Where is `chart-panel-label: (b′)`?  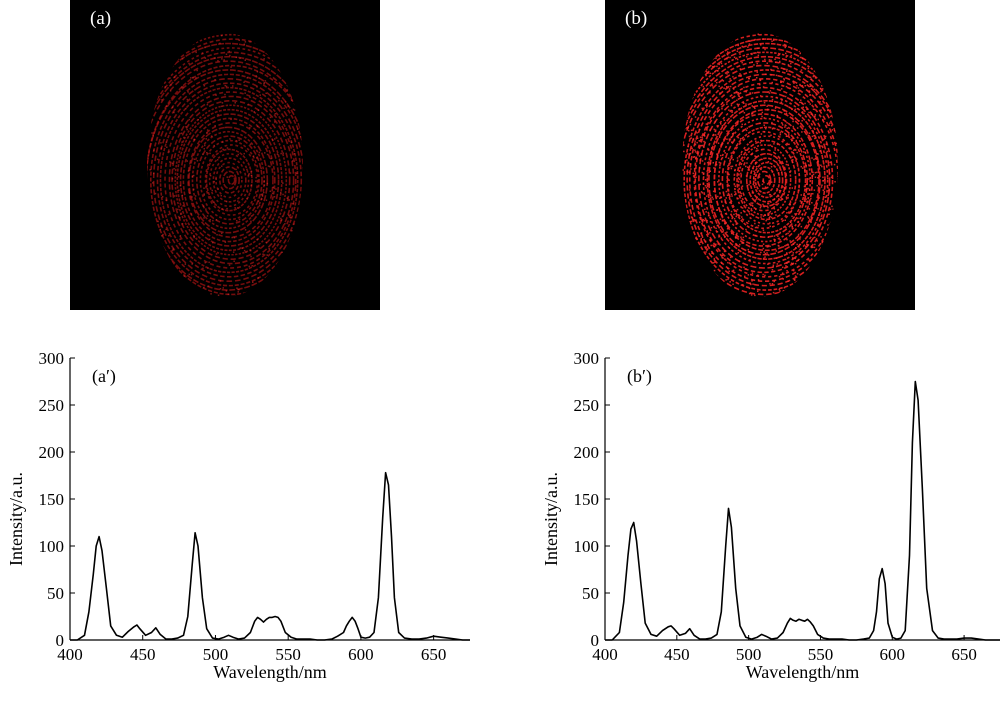 chart-panel-label: (b′) is located at coordinates (639, 376).